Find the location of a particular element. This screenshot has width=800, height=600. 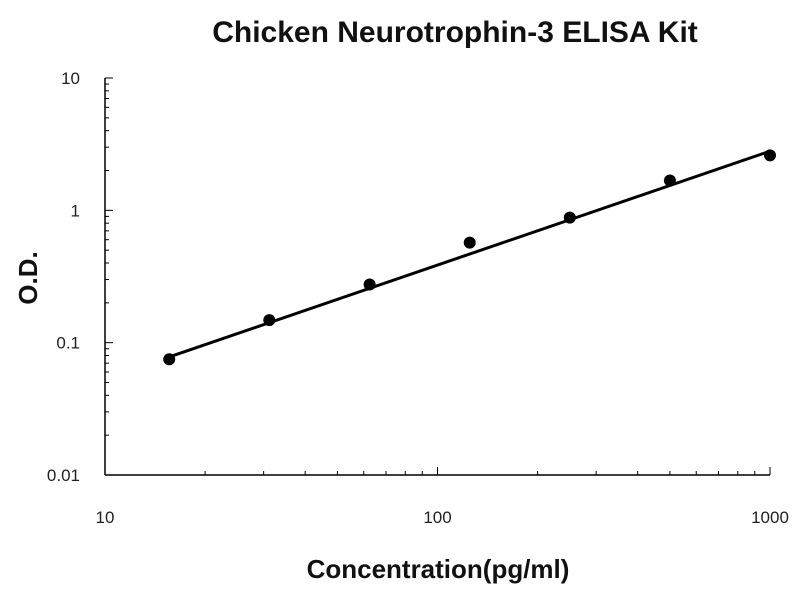

y-tick-label: 1 is located at coordinates (75, 210).